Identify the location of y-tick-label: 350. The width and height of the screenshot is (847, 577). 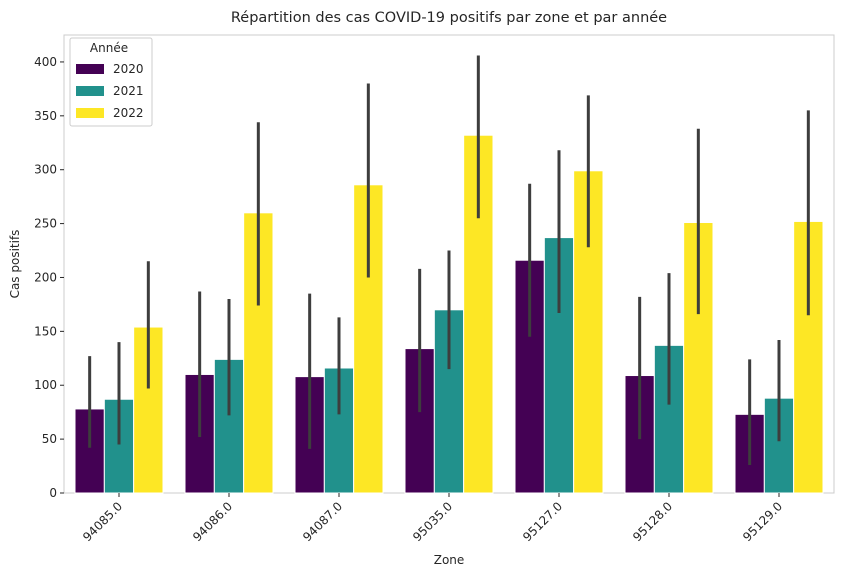
(45, 116).